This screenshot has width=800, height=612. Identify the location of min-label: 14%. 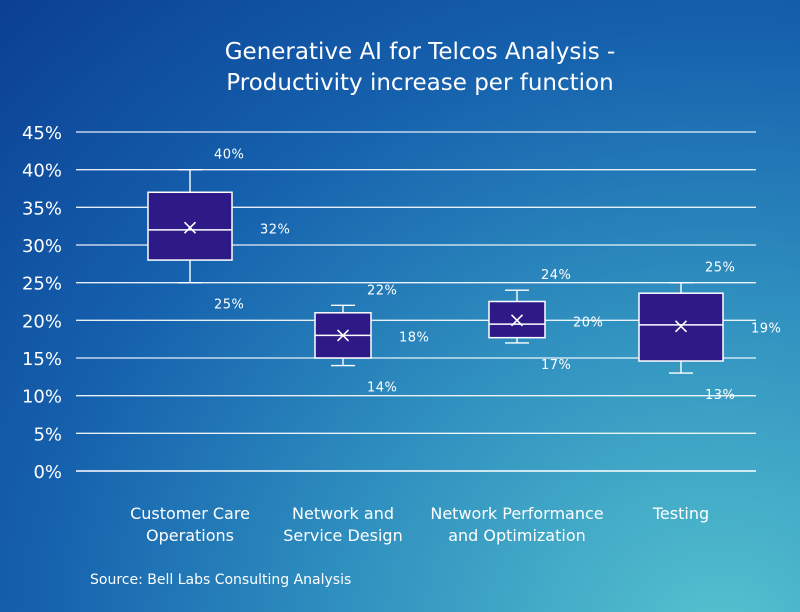
(382, 388).